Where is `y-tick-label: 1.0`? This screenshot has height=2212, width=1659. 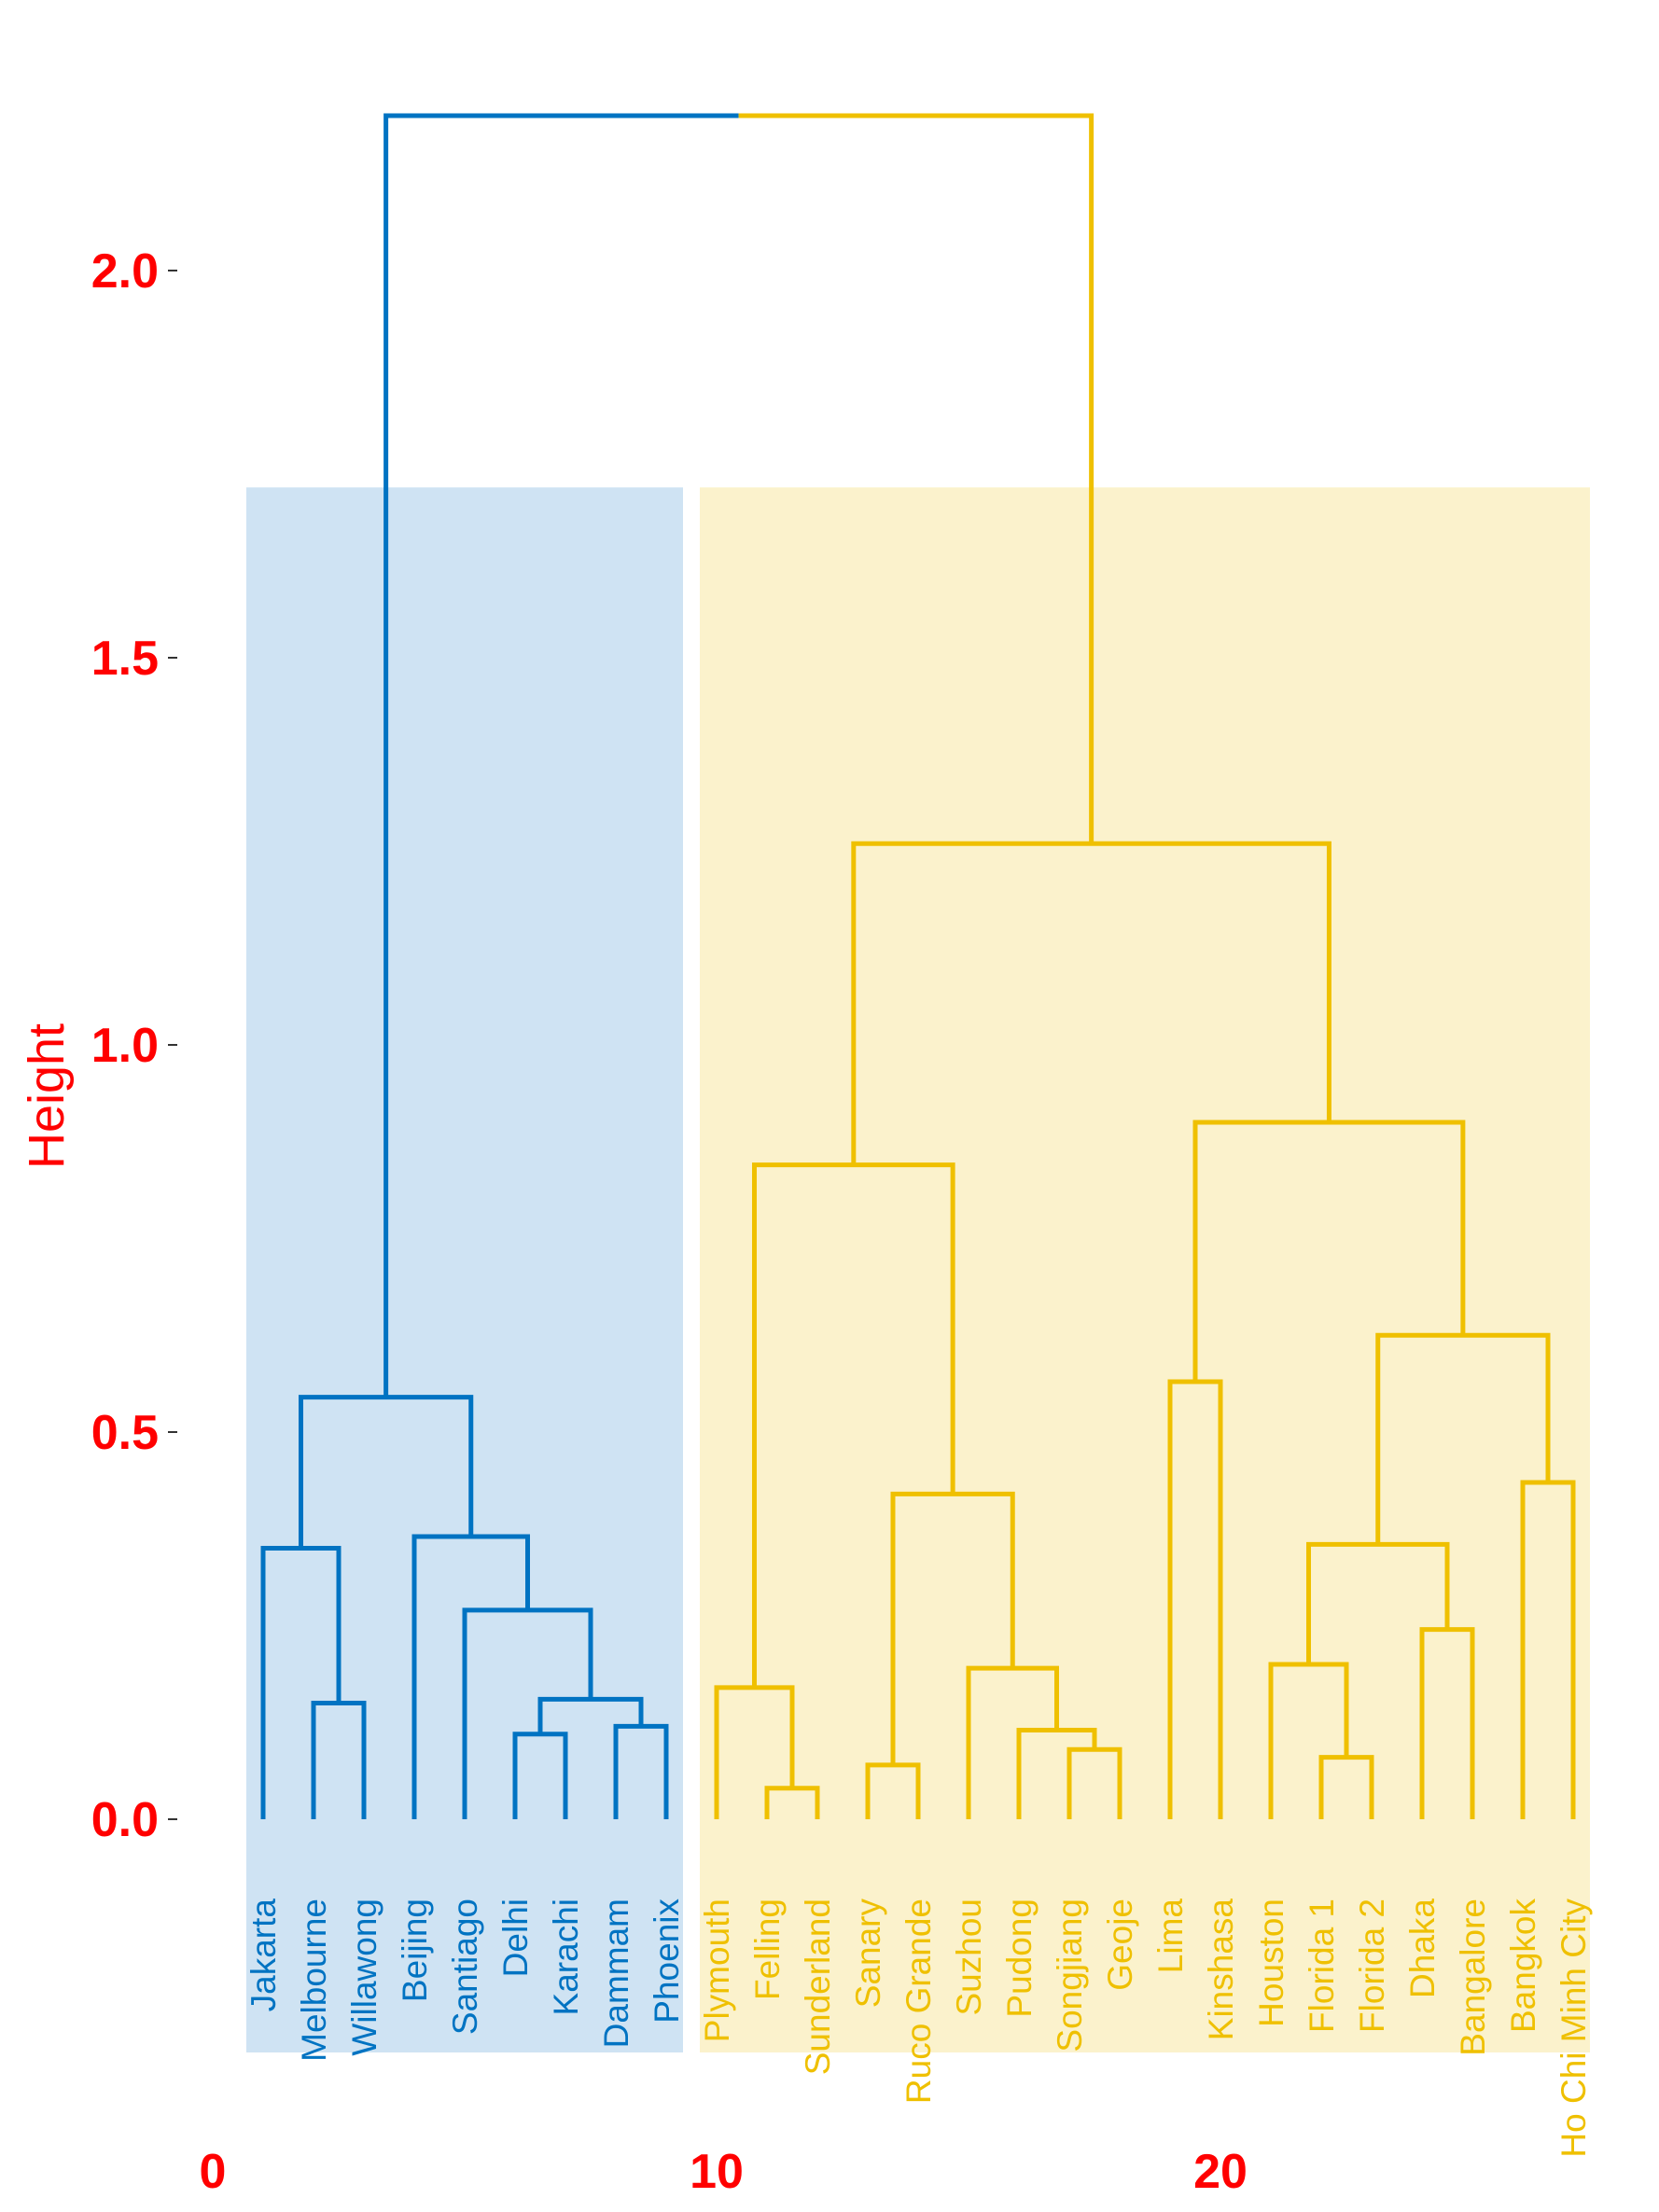
y-tick-label: 1.0 is located at coordinates (125, 1046).